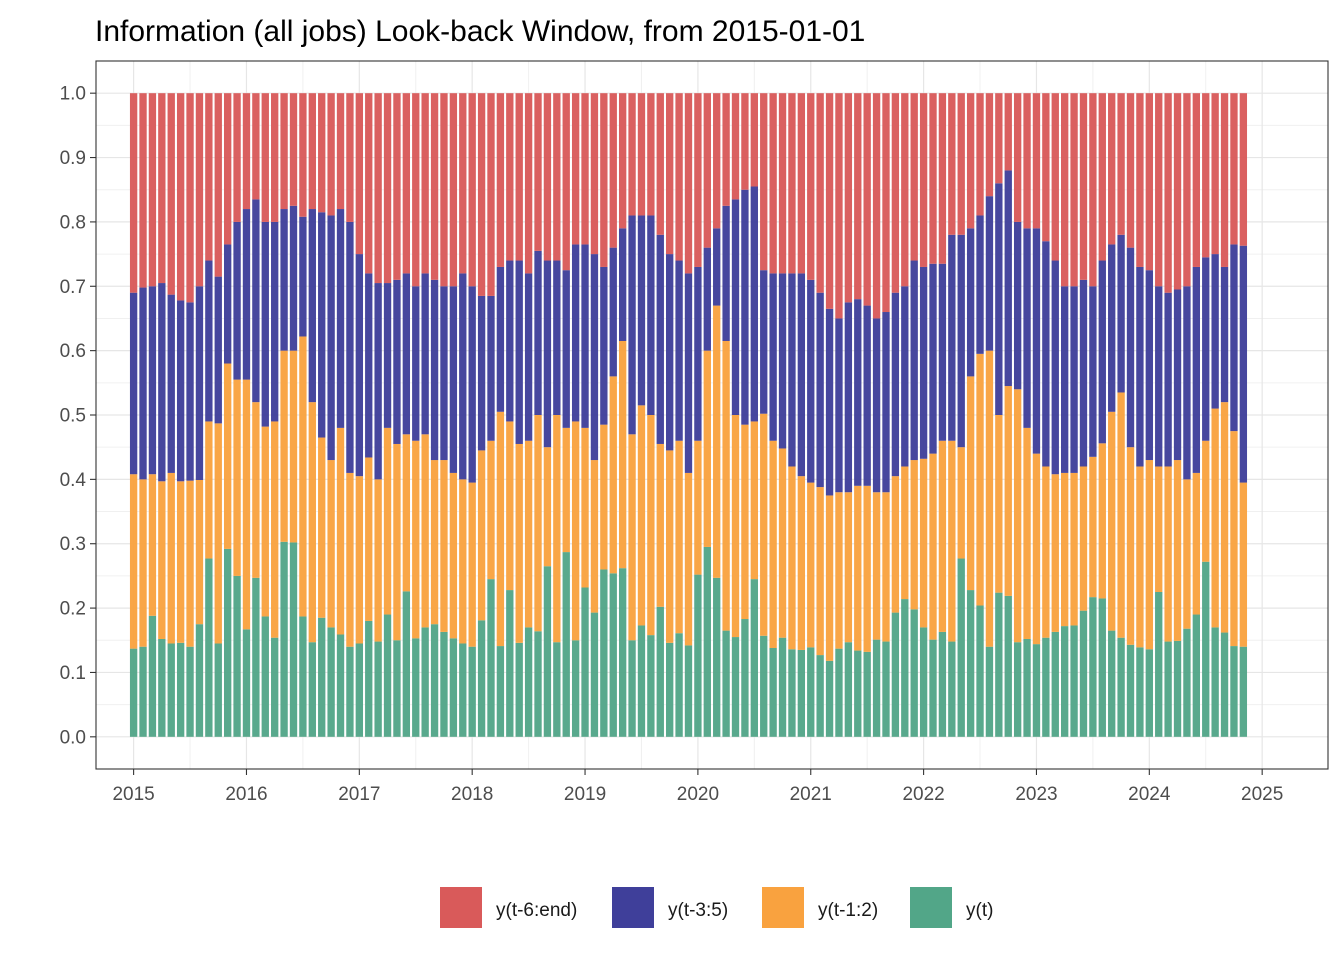  What do you see at coordinates (1121, 164) in the screenshot?
I see `bar-segment-s3-m105` at bounding box center [1121, 164].